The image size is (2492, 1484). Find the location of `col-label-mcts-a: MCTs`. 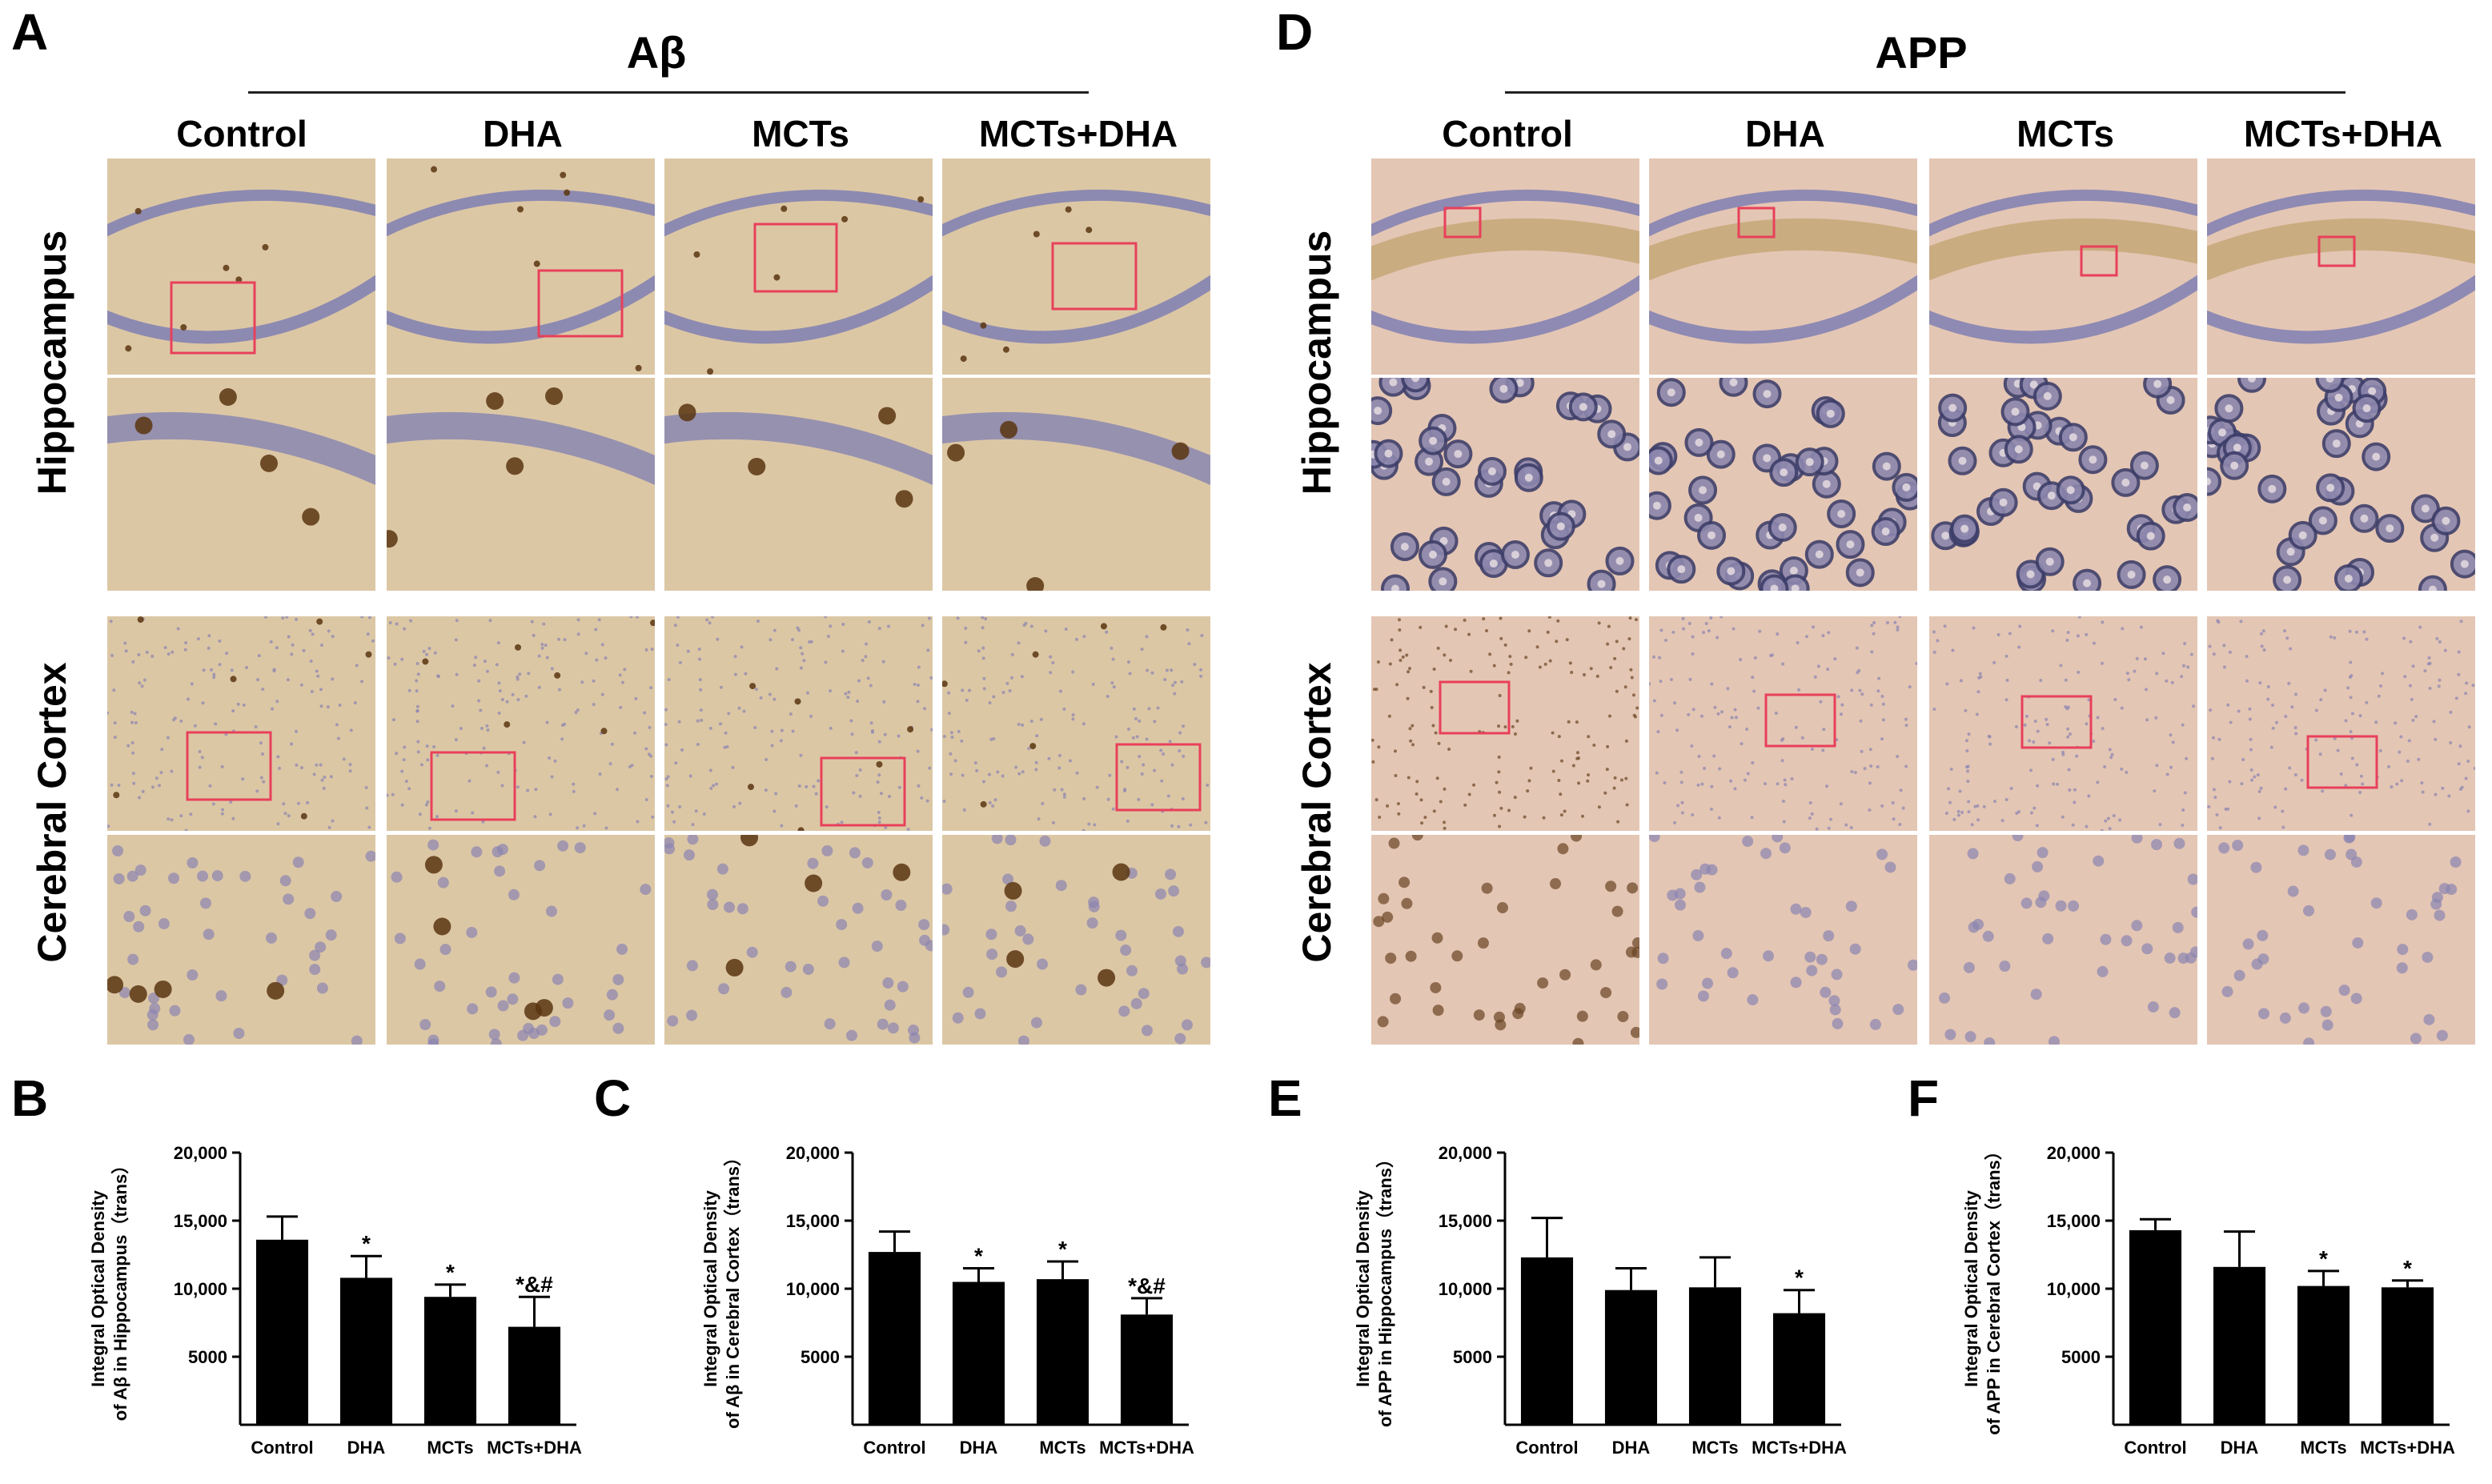

col-label-mcts-a: MCTs is located at coordinates (800, 133).